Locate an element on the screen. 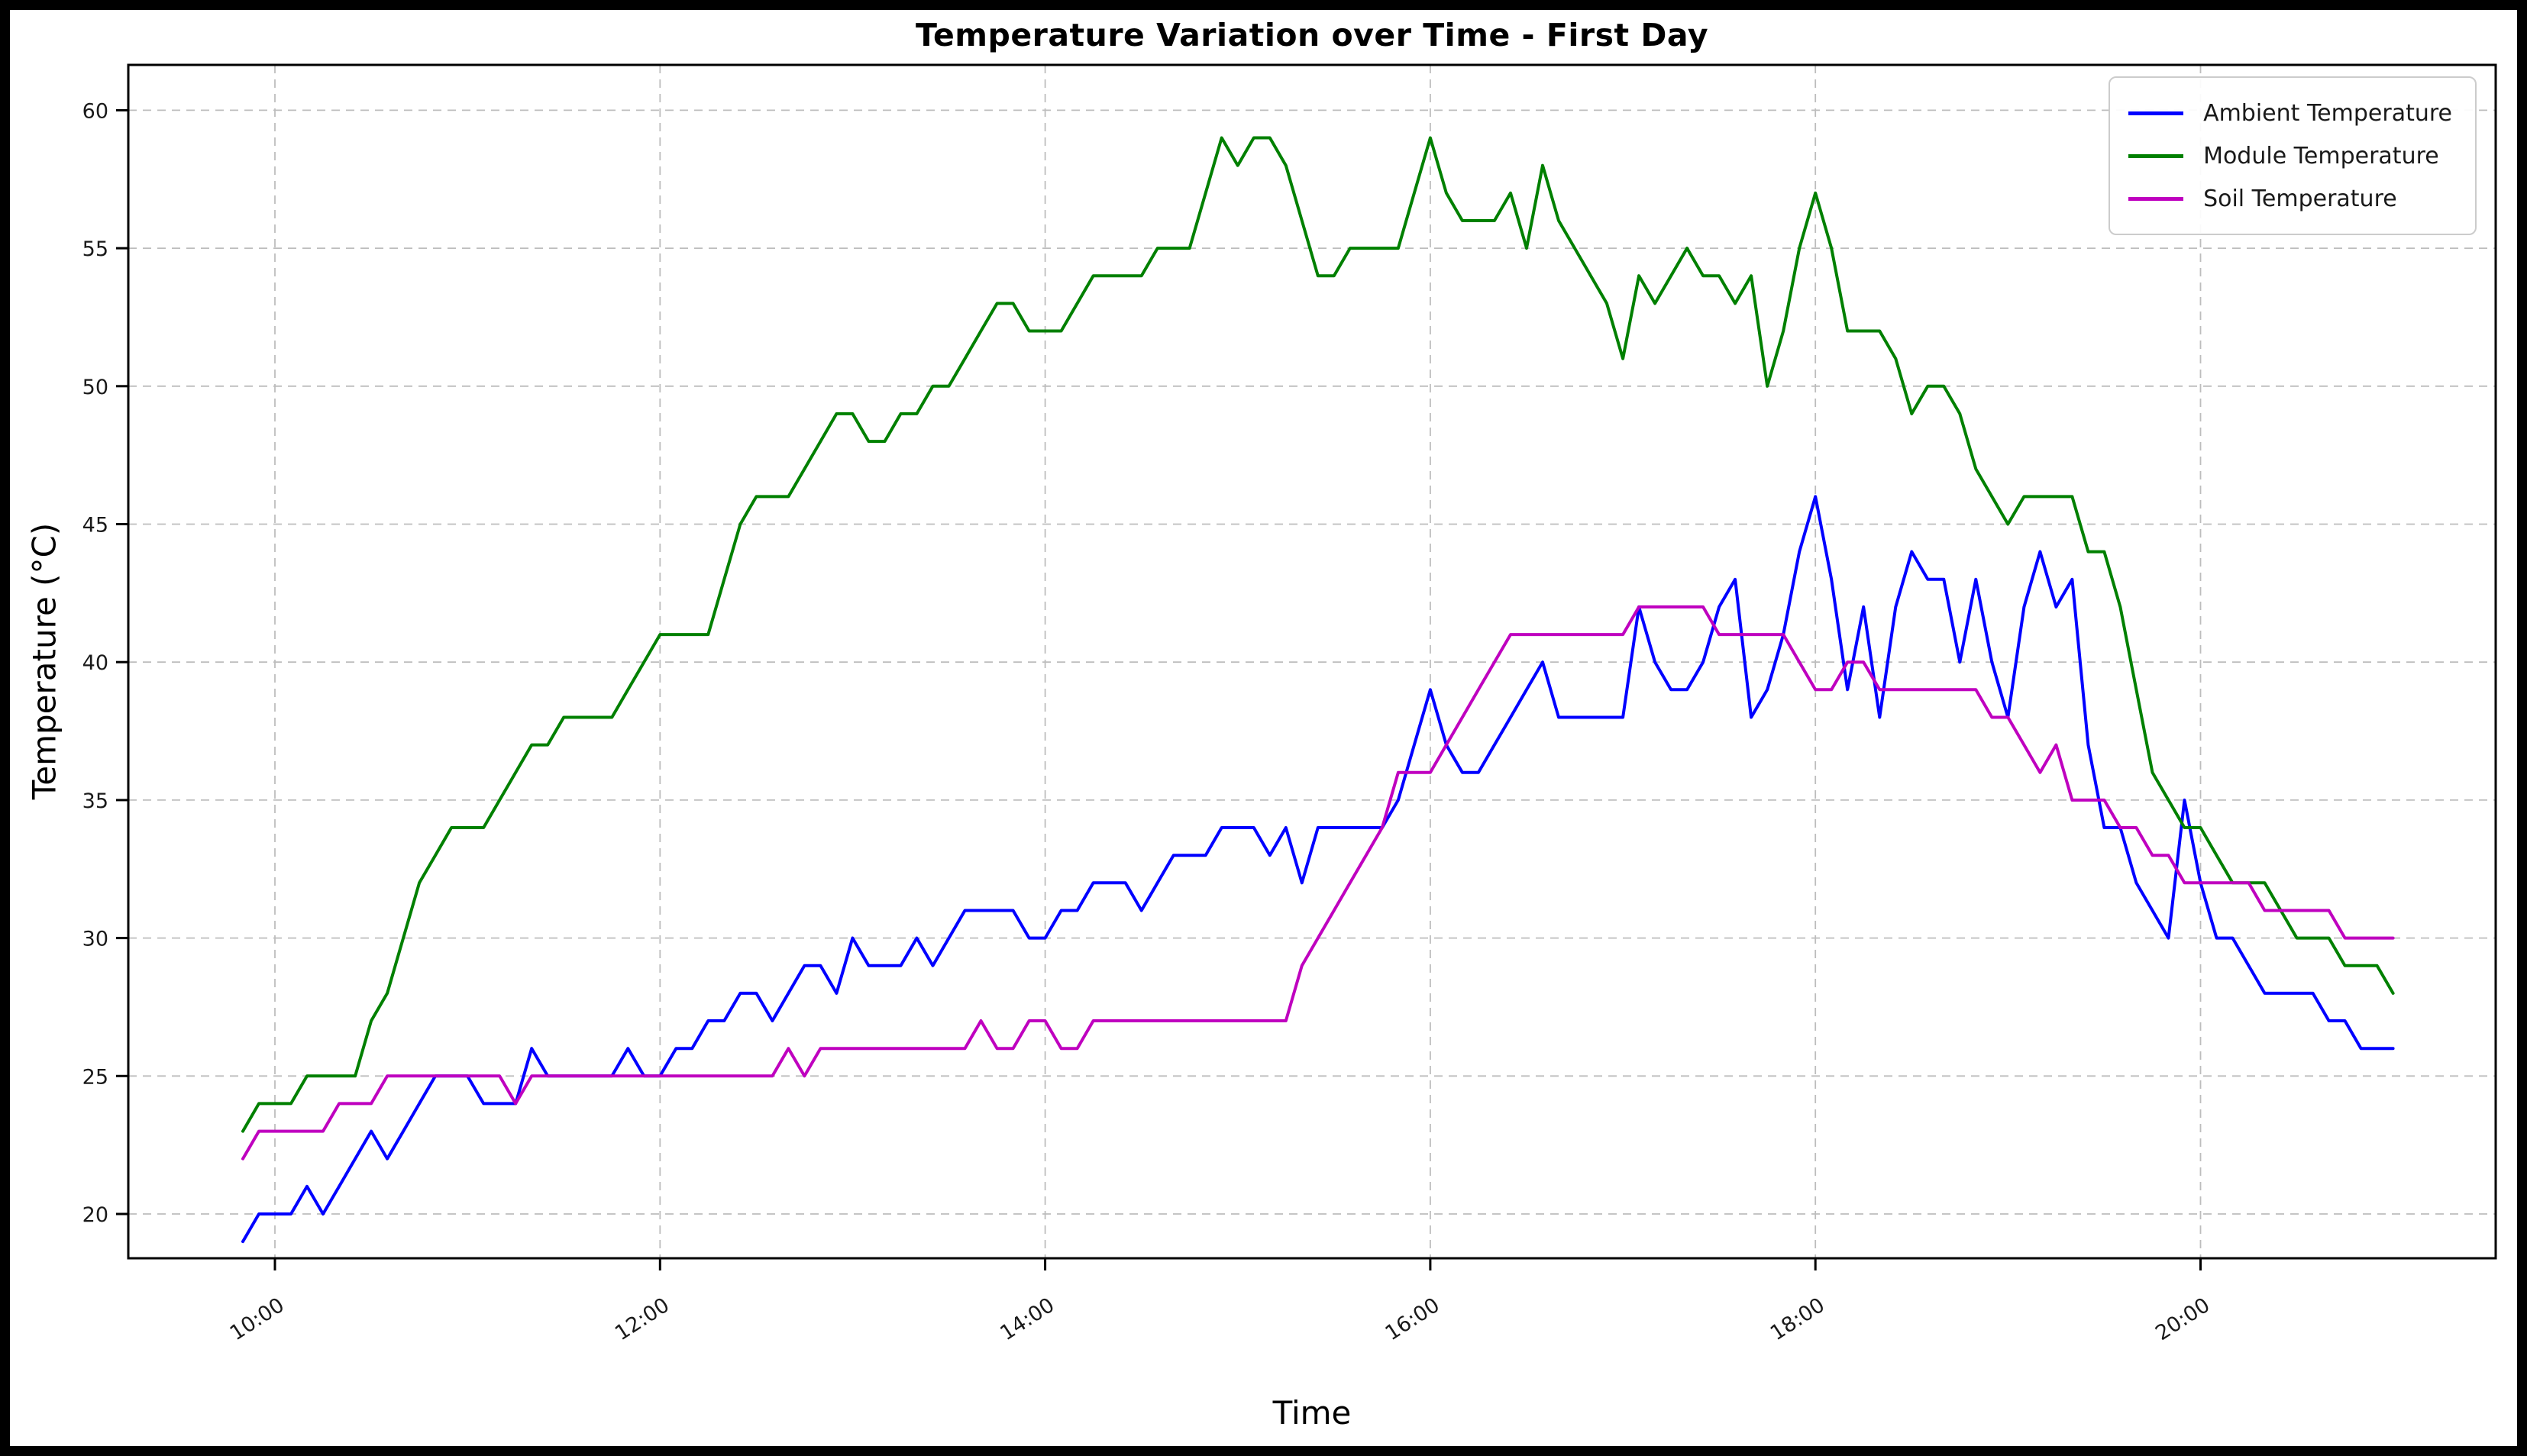  x-axis-label: Time is located at coordinates (1312, 1413).